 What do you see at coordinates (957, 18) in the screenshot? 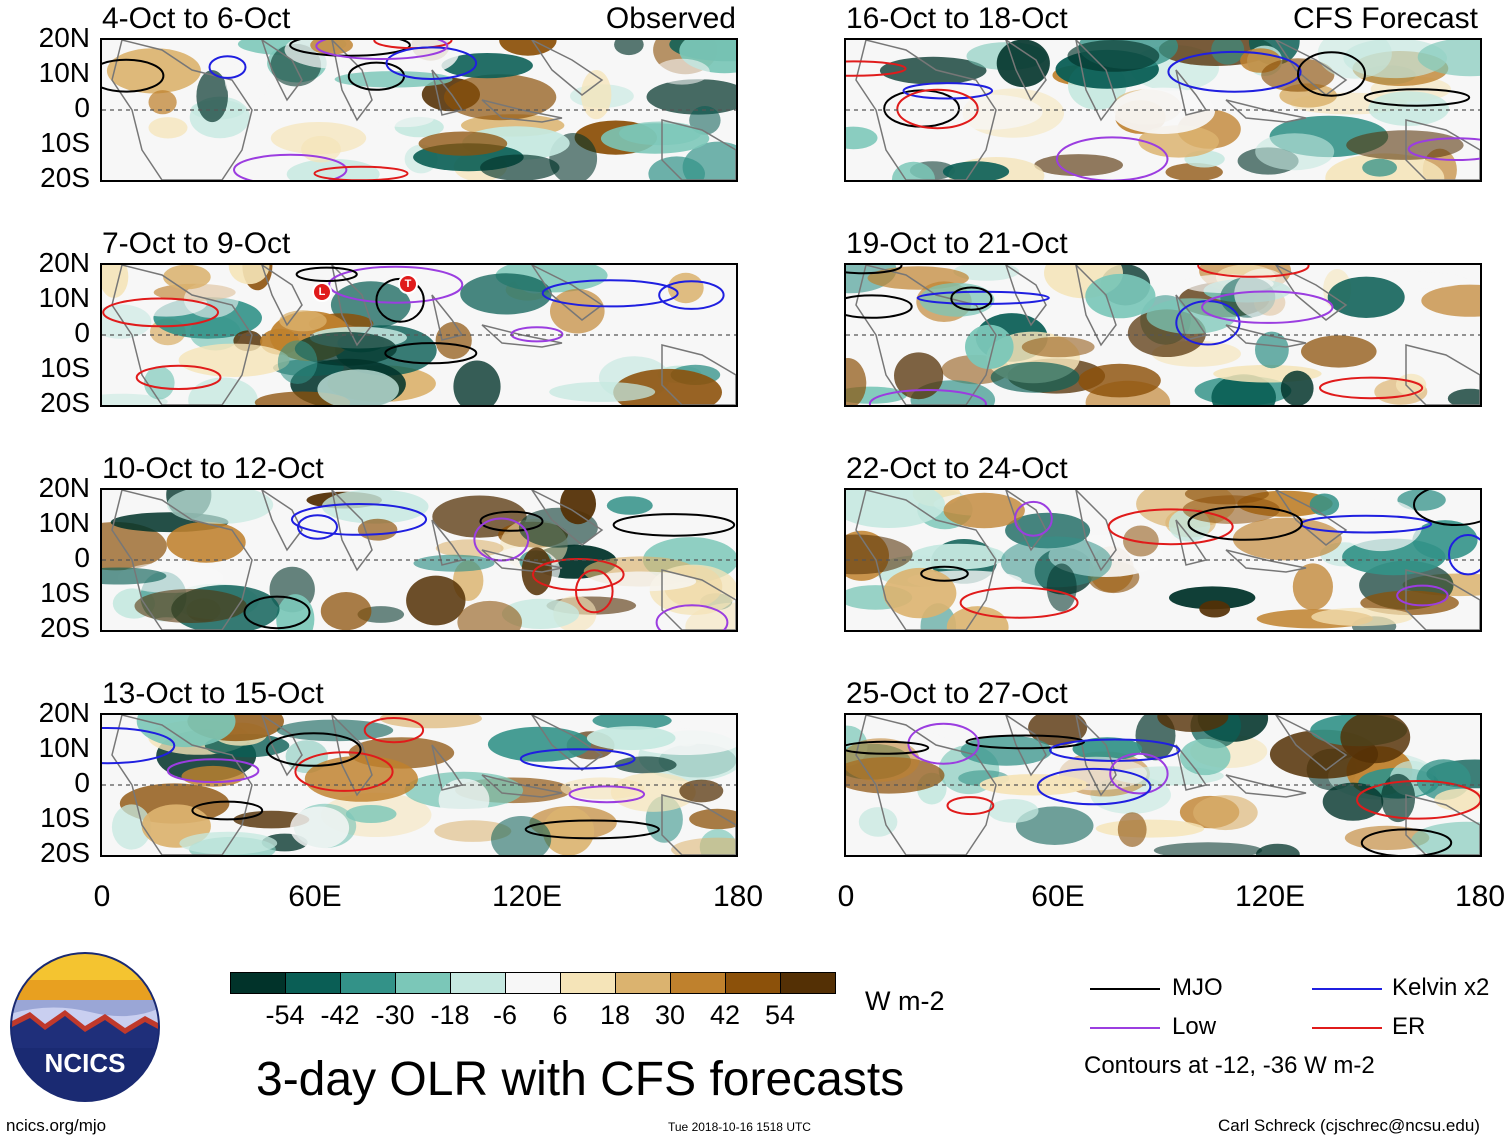
I see `panel-title-p5: 16-Oct to 18-Oct` at bounding box center [957, 18].